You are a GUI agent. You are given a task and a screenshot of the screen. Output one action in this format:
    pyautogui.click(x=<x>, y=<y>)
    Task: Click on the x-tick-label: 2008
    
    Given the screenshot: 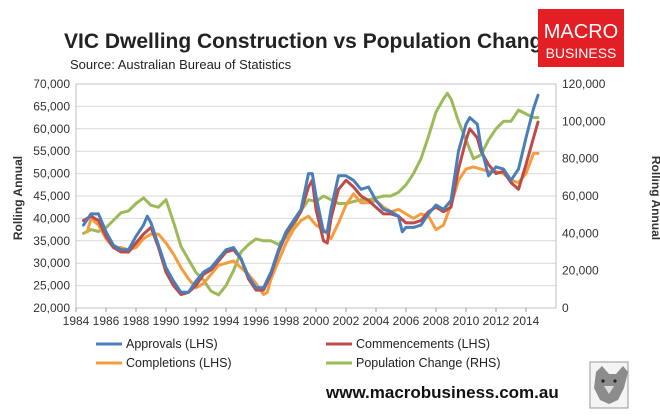 What is the action you would take?
    pyautogui.click(x=436, y=321)
    